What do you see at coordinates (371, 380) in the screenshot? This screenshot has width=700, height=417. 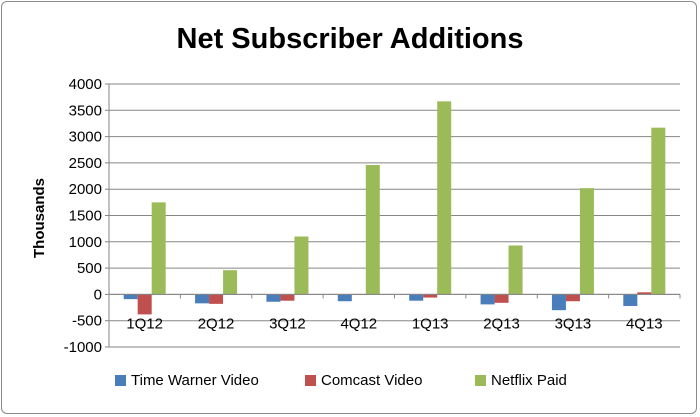 I see `legend-label: Comcast Video` at bounding box center [371, 380].